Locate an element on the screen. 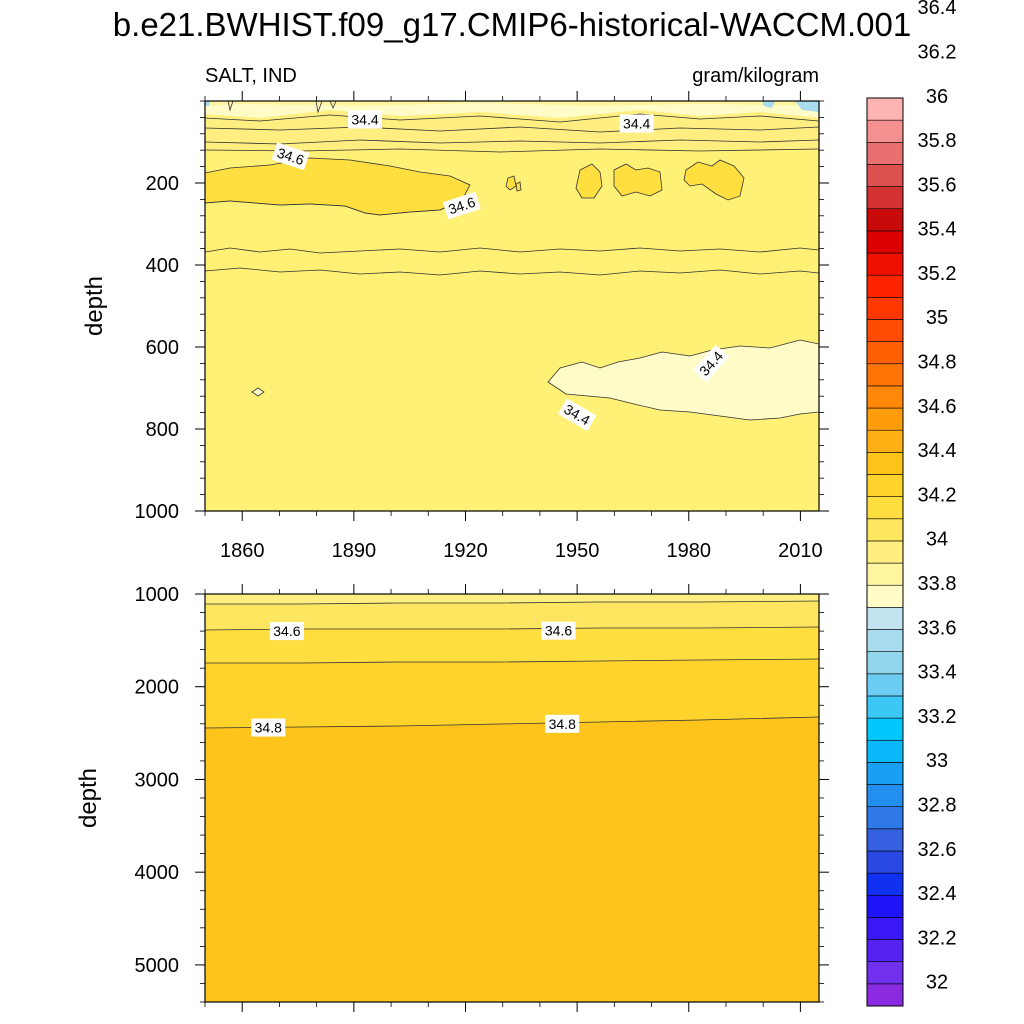 The image size is (1024, 1024). colorbar-label: 36.2 is located at coordinates (937, 52).